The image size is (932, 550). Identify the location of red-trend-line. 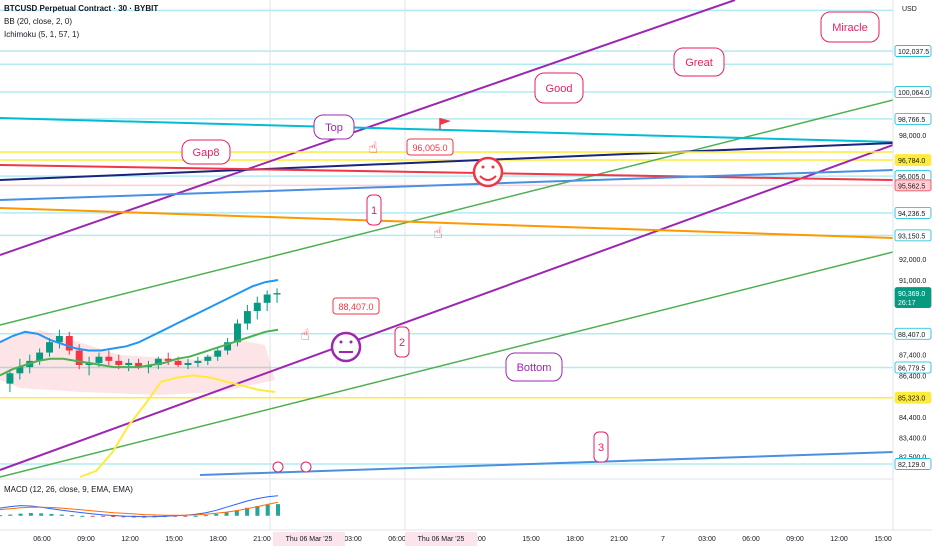
(447, 172).